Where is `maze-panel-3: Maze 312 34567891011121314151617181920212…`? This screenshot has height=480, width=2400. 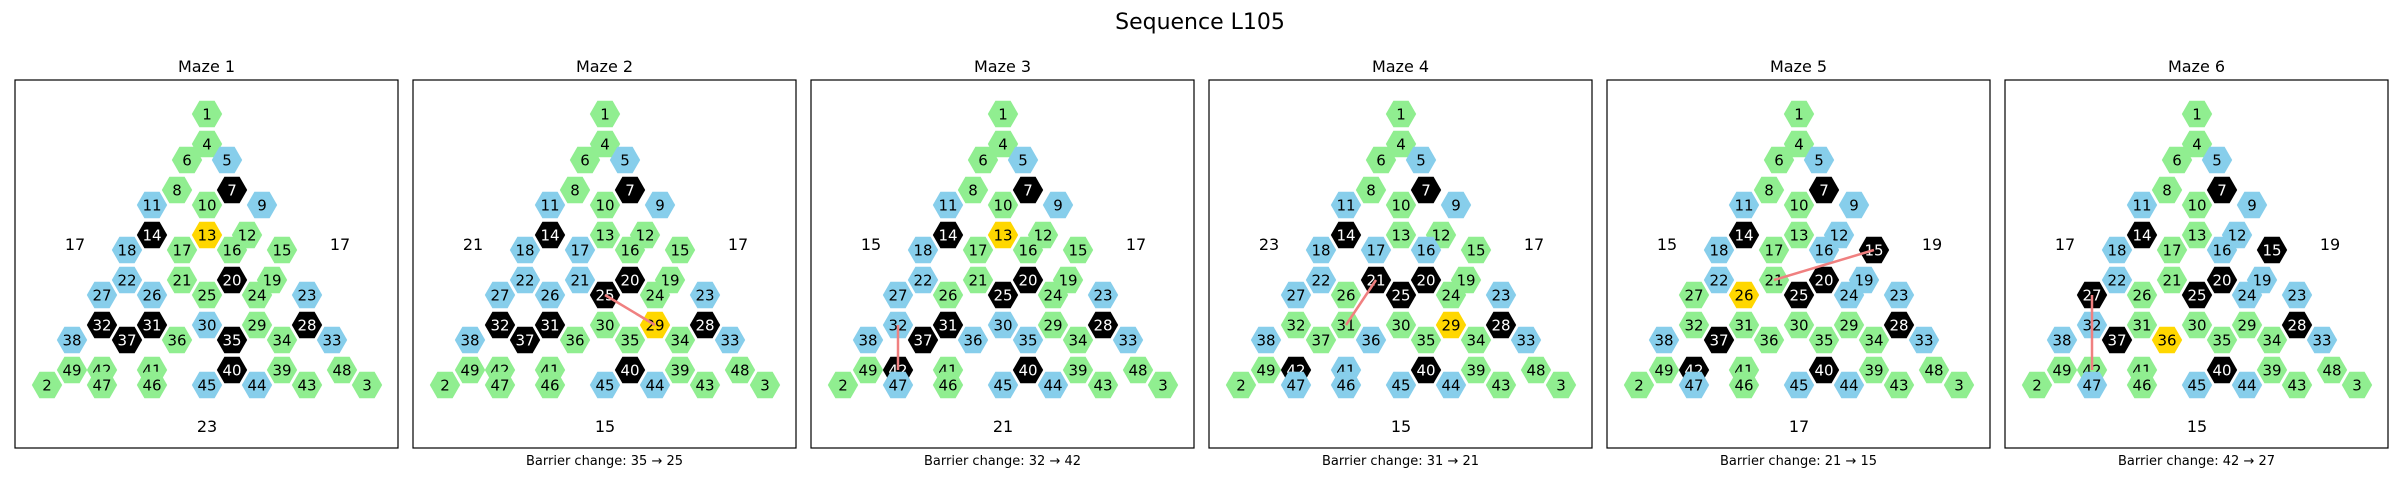 maze-panel-3: Maze 312 34567891011121314151617181920212… is located at coordinates (1002, 263).